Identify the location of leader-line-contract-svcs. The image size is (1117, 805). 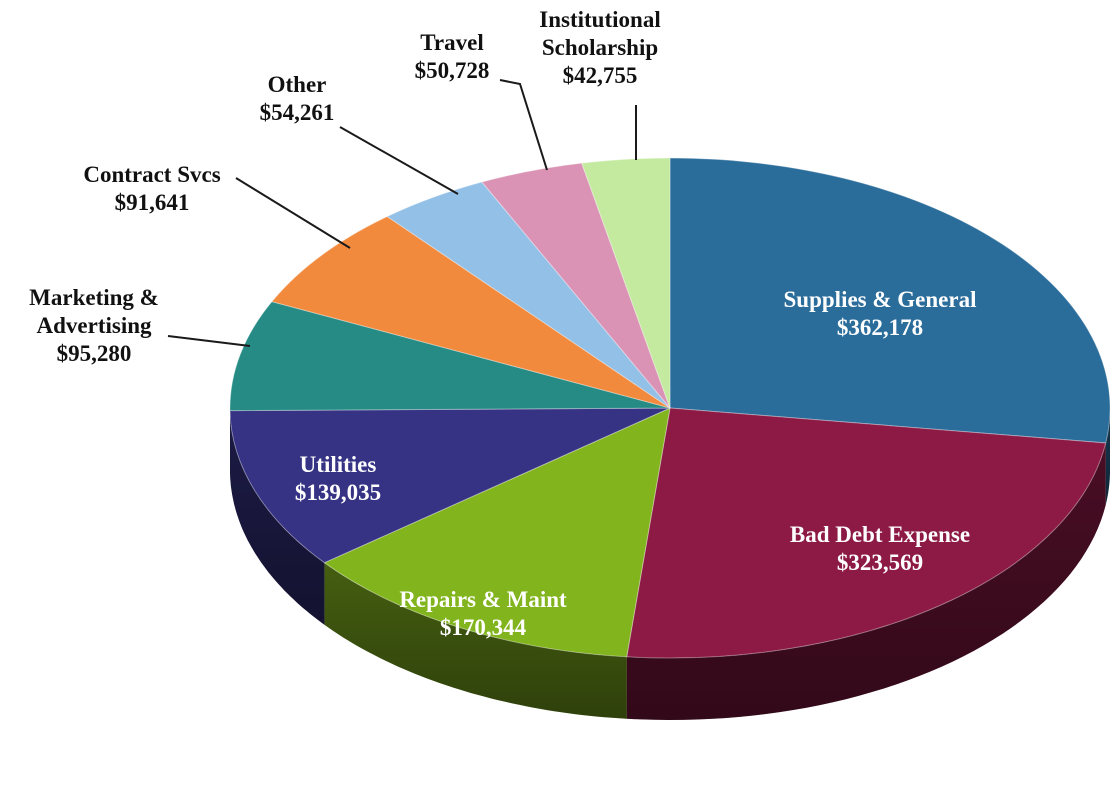
(293, 213).